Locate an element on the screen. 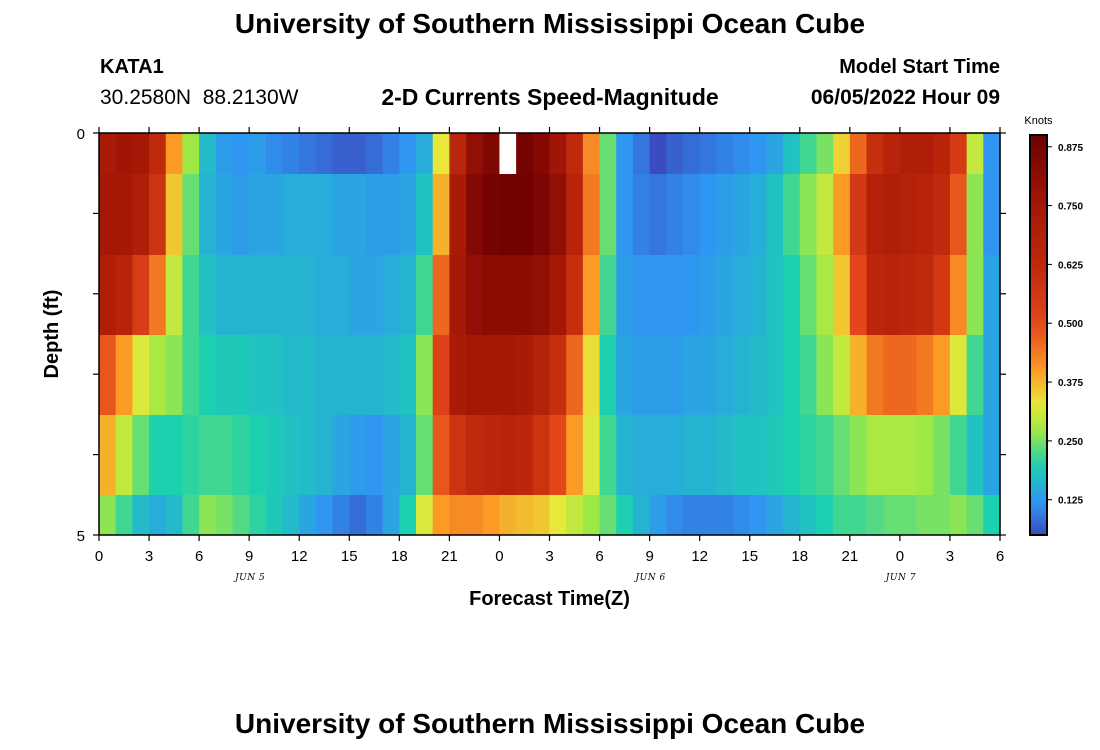 The image size is (1100, 750). colorbar-tick-label: 0.875 is located at coordinates (1070, 148).